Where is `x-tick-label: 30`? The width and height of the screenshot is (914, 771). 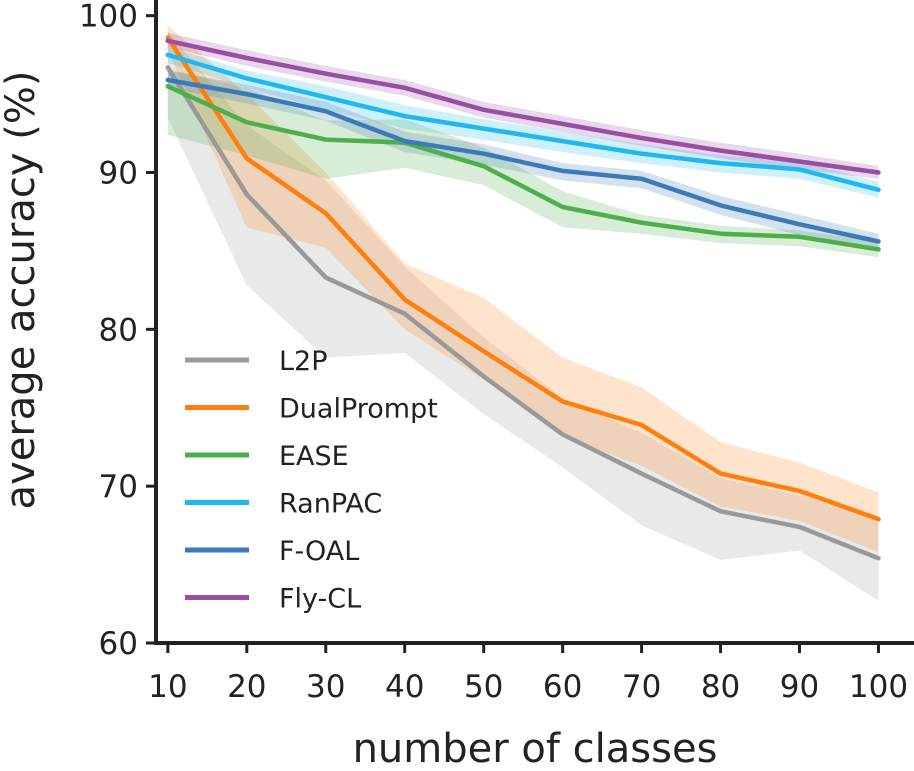 x-tick-label: 30 is located at coordinates (325, 687).